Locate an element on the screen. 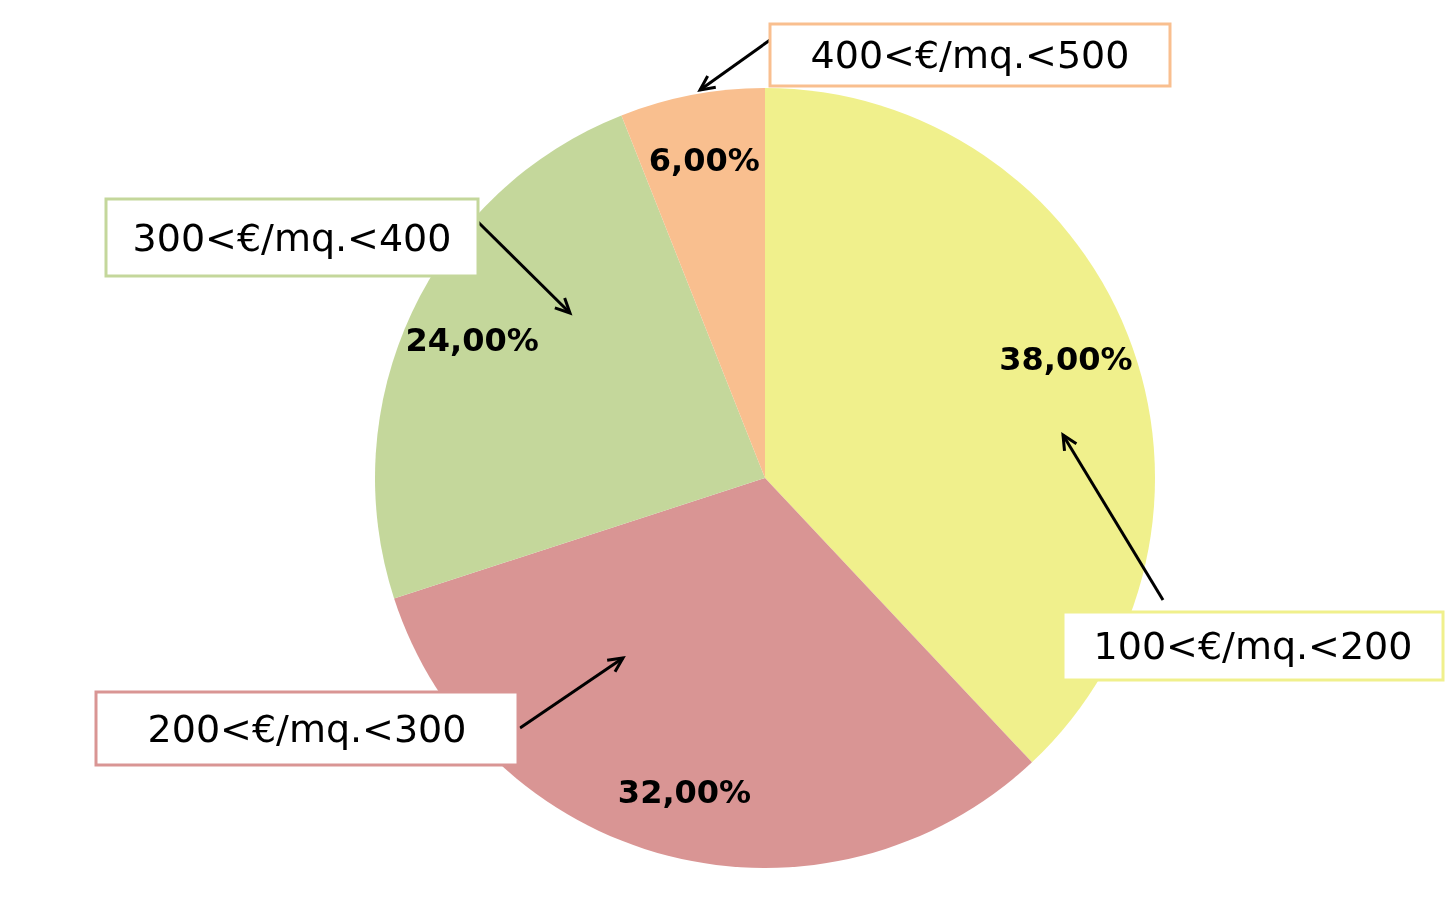 This screenshot has height=904, width=1454. slice-label: 200<€/mq.<300 is located at coordinates (307, 728).